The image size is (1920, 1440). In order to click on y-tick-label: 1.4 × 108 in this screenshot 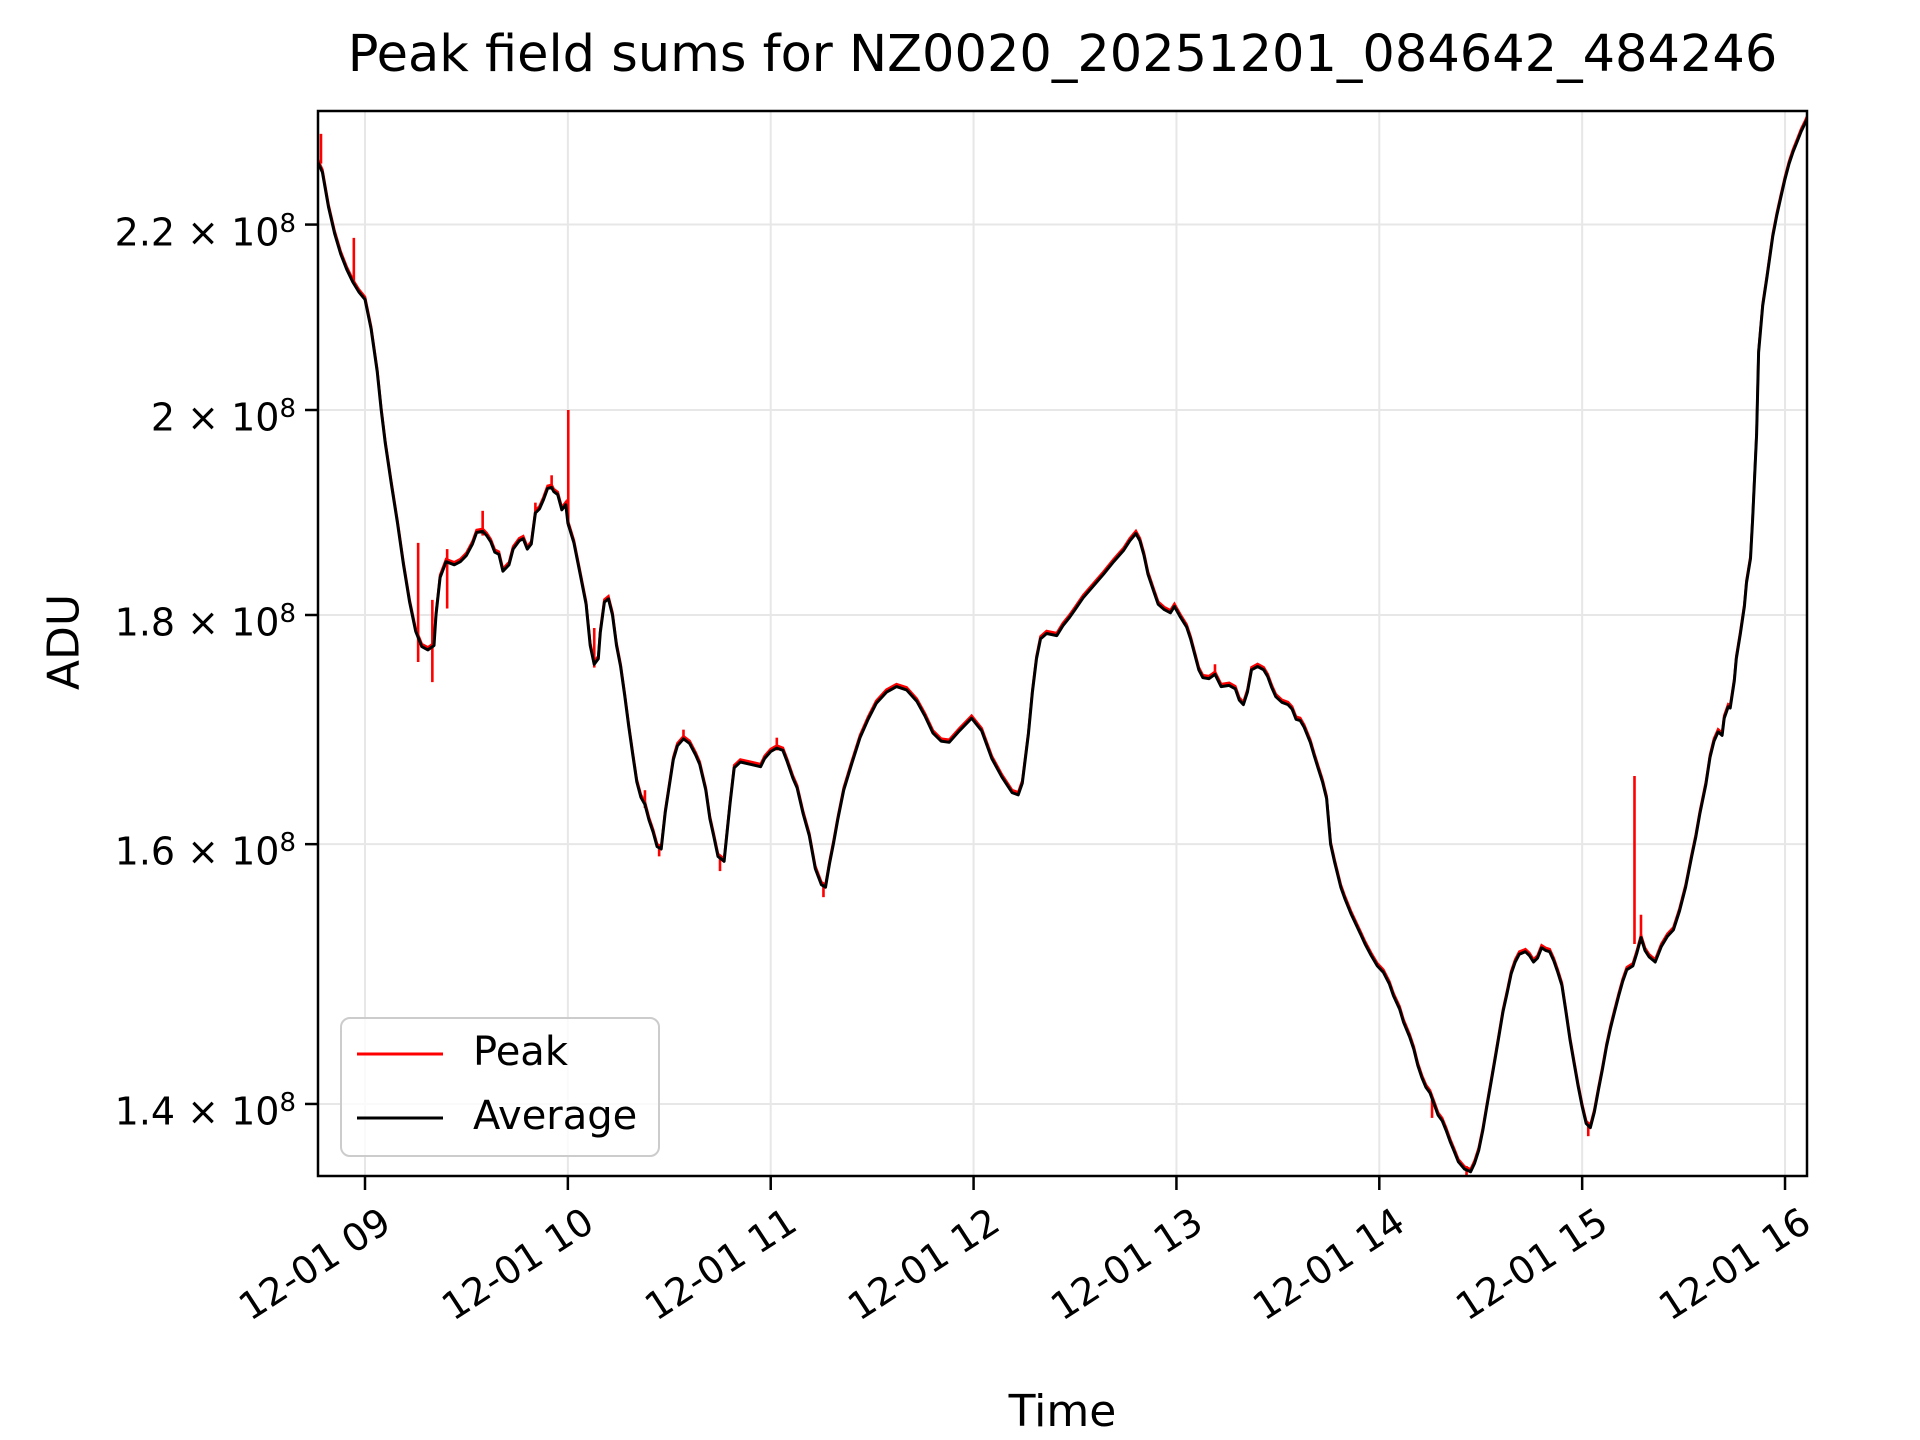, I will do `click(205, 1110)`.